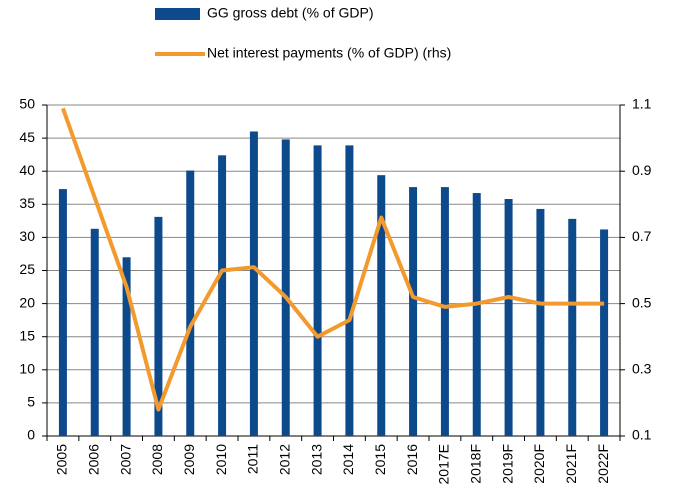 This screenshot has height=504, width=677. What do you see at coordinates (27, 369) in the screenshot?
I see `y-tick-label: 10` at bounding box center [27, 369].